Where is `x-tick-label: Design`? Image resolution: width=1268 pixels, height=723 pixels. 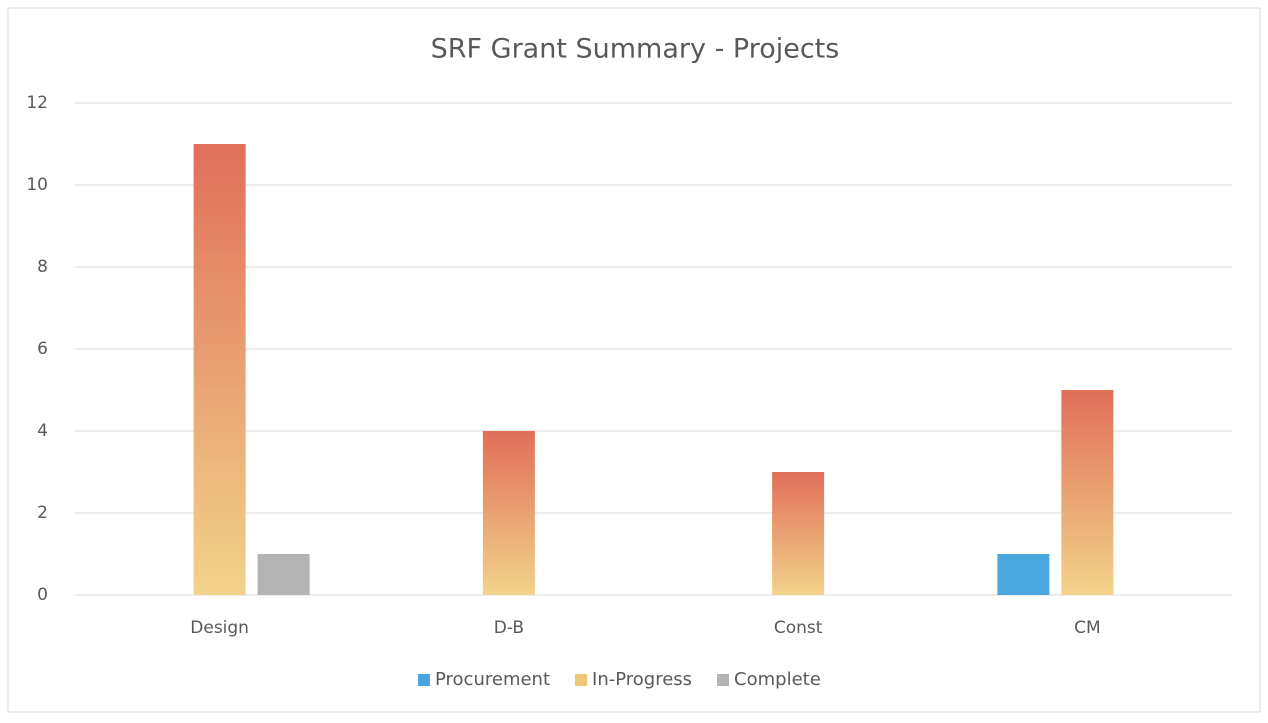 x-tick-label: Design is located at coordinates (219, 628).